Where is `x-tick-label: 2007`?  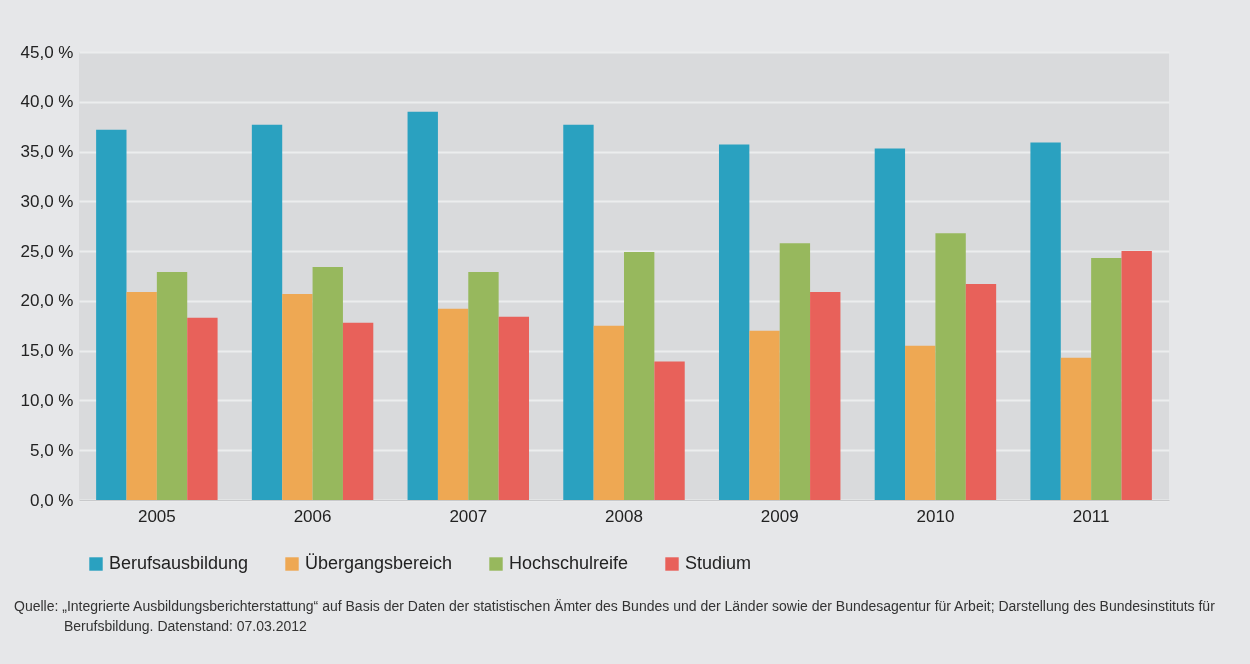 x-tick-label: 2007 is located at coordinates (468, 516).